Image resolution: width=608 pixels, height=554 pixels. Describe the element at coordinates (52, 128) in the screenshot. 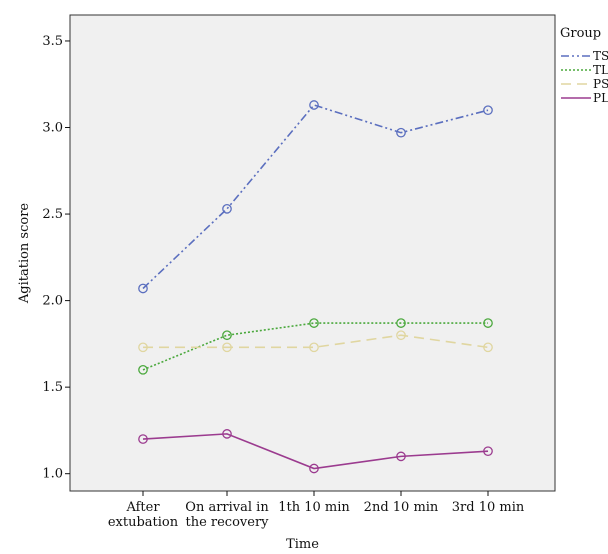

I see `y-tick-label: 3.0` at that location.